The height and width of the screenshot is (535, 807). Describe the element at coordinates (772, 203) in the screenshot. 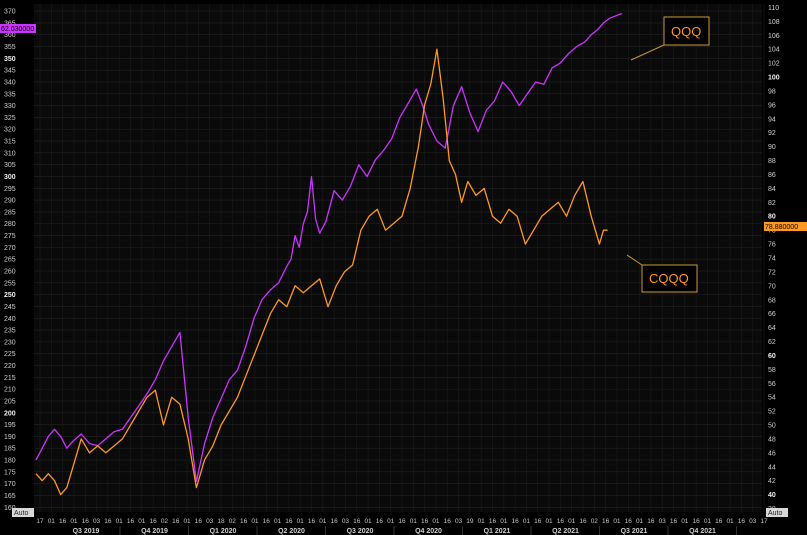

I see `right-tick-label: 82` at that location.